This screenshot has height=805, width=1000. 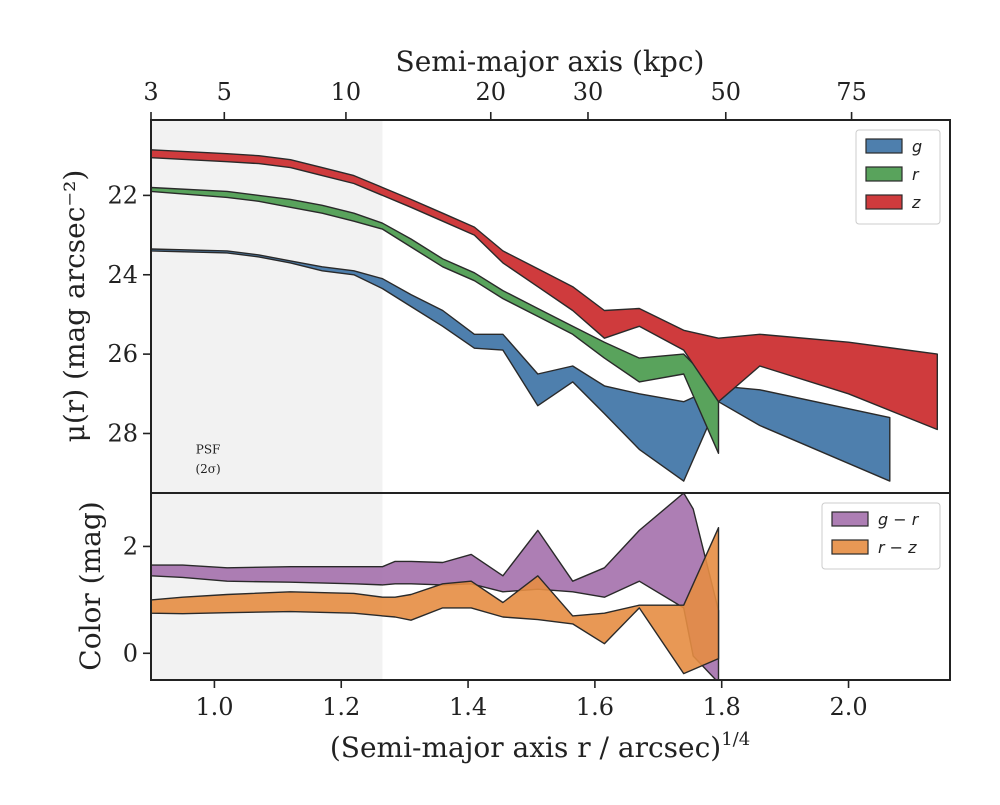 I want to click on top-tick-label: 30, so click(x=588, y=92).